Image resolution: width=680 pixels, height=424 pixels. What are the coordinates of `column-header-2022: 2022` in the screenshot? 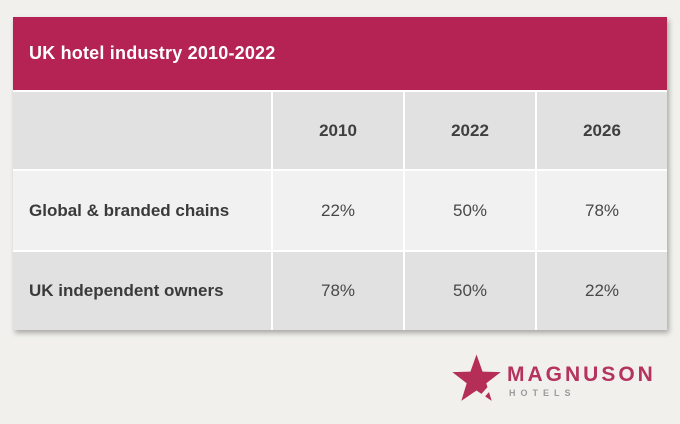 It's located at (470, 130).